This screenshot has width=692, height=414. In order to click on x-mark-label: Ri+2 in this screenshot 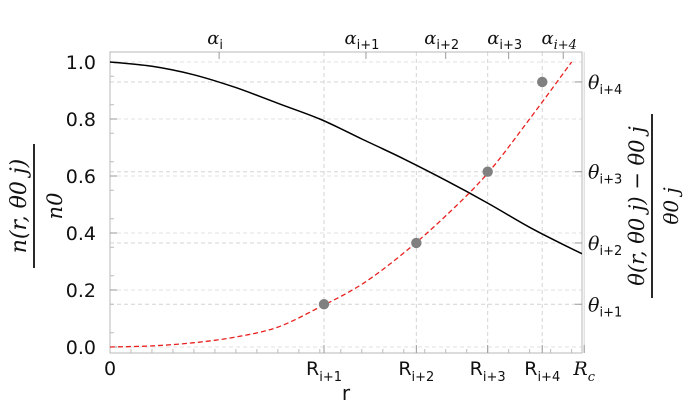, I will do `click(416, 371)`.